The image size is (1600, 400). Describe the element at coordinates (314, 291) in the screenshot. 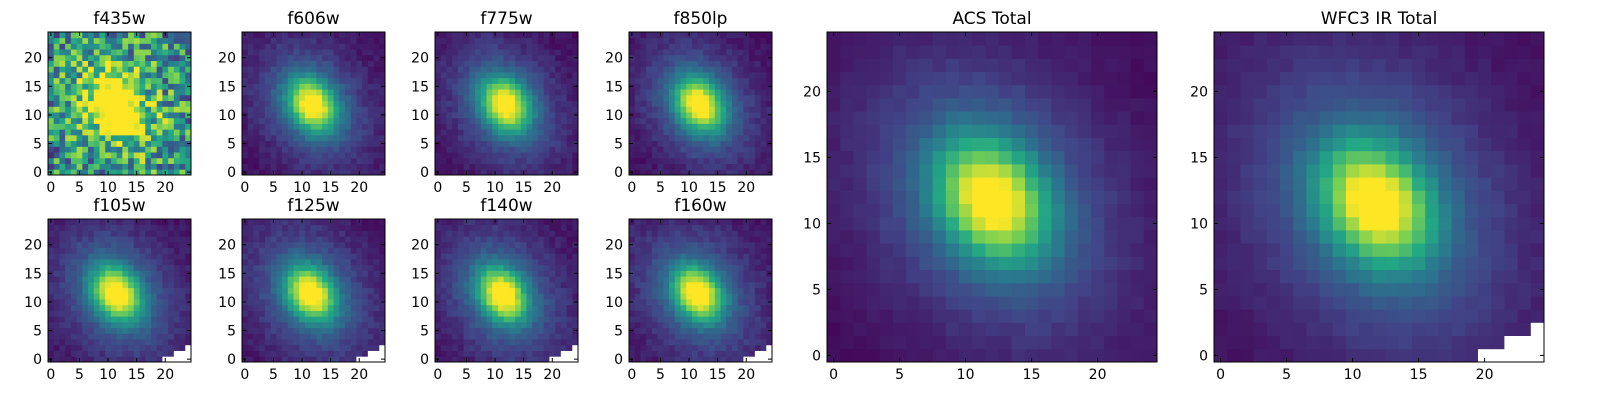

I see `heatmap-cells` at that location.